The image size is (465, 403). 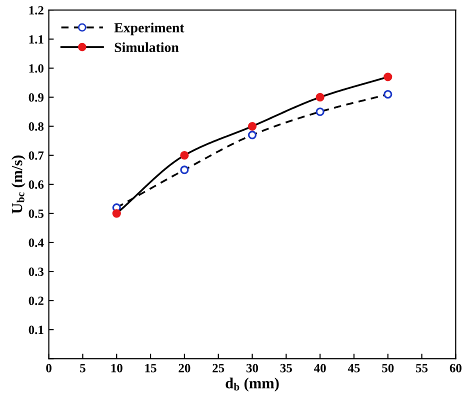 I want to click on y-tick-label: 0.1, so click(x=36, y=330).